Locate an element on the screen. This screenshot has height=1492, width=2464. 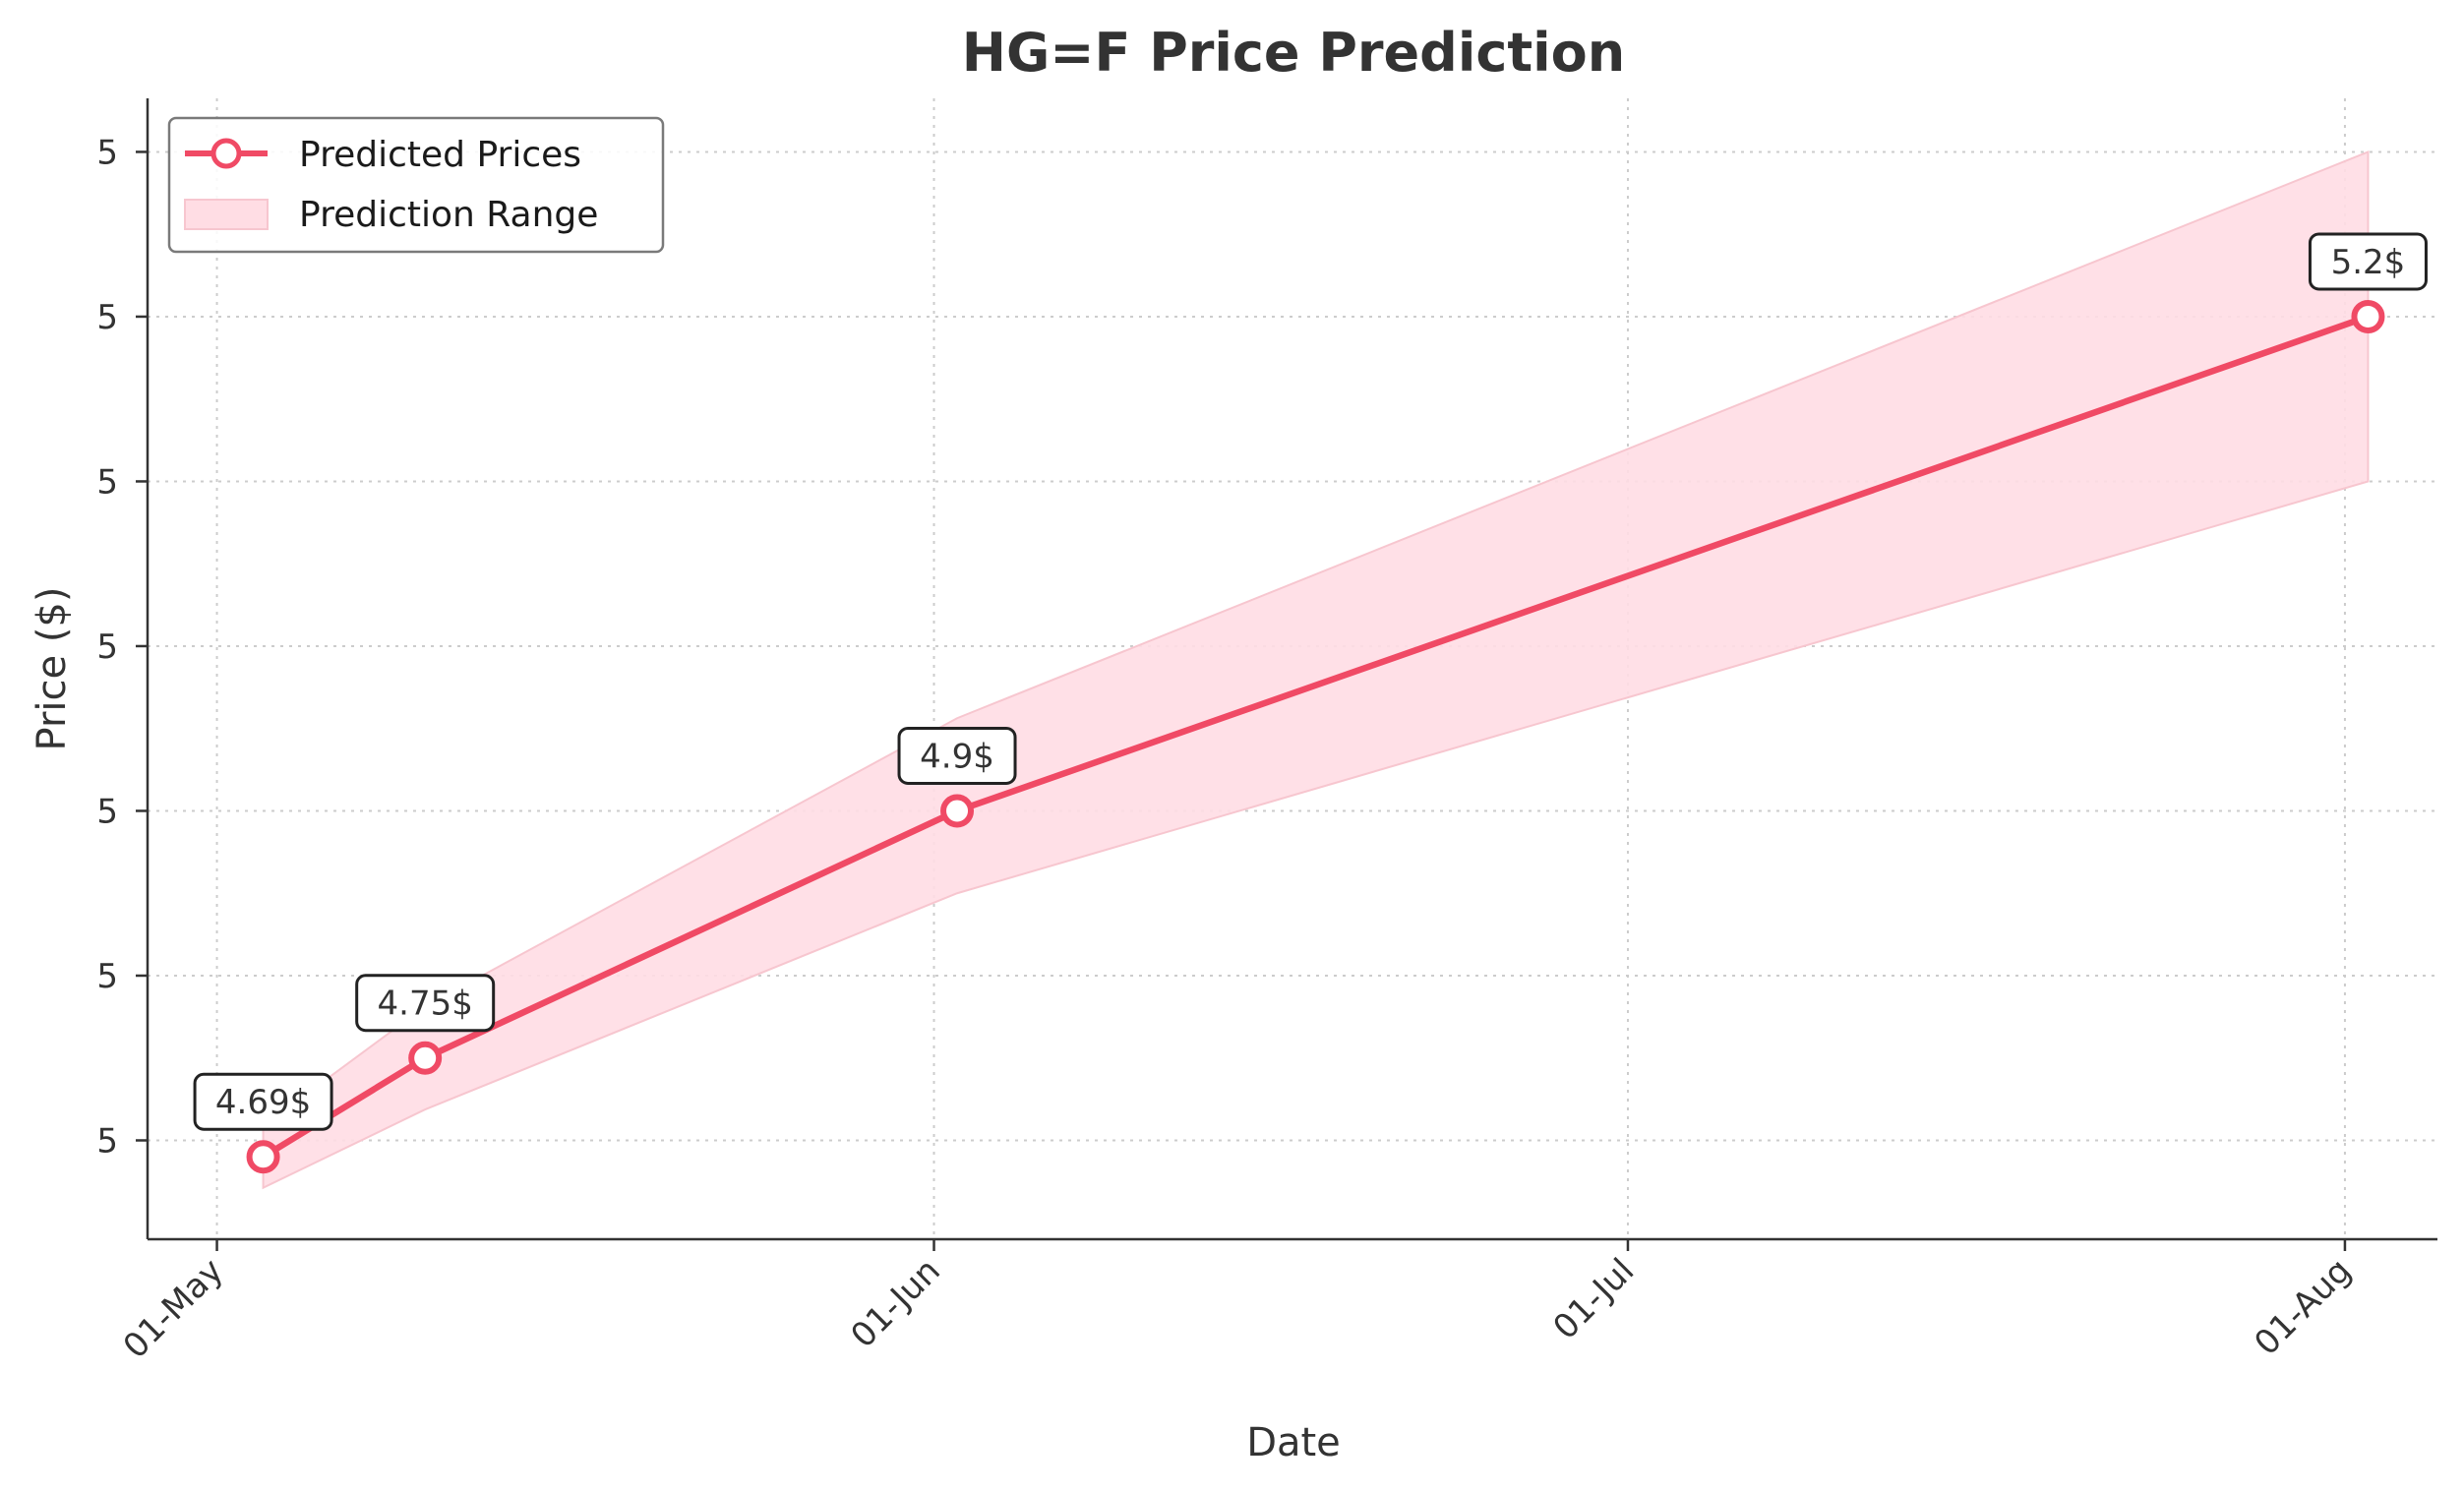
data-label-text-3: 5.2$ is located at coordinates (2368, 262).